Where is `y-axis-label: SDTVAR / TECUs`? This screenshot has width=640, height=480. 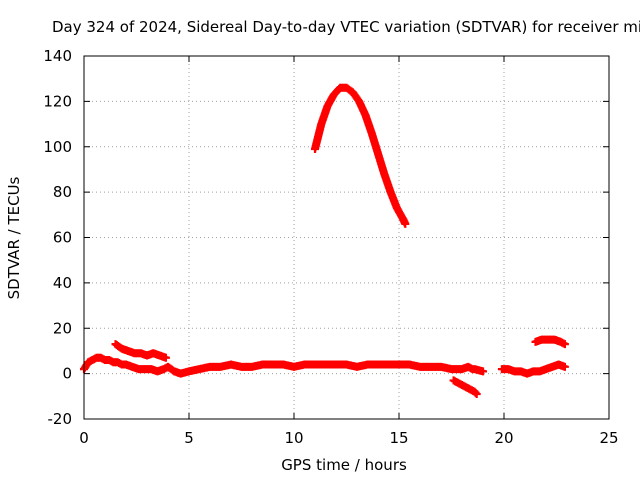
y-axis-label: SDTVAR / TECUs is located at coordinates (14, 237).